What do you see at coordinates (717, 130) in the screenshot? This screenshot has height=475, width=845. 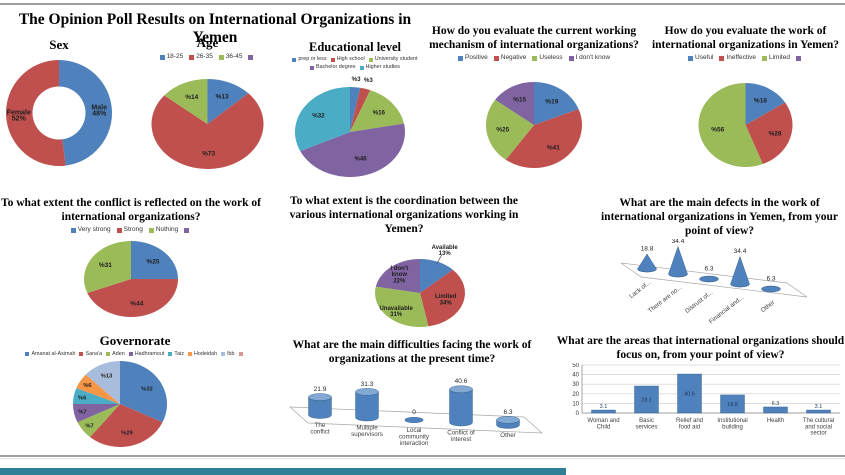 I see `slice-label: %56` at bounding box center [717, 130].